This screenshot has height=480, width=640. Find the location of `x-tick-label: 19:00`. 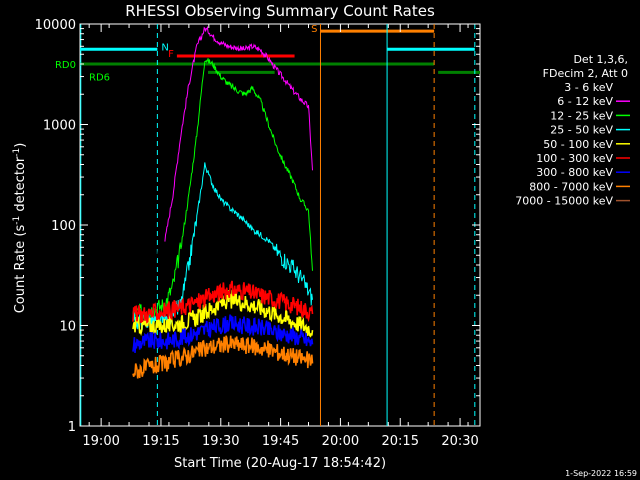

x-tick-label: 19:00 is located at coordinates (100, 441).